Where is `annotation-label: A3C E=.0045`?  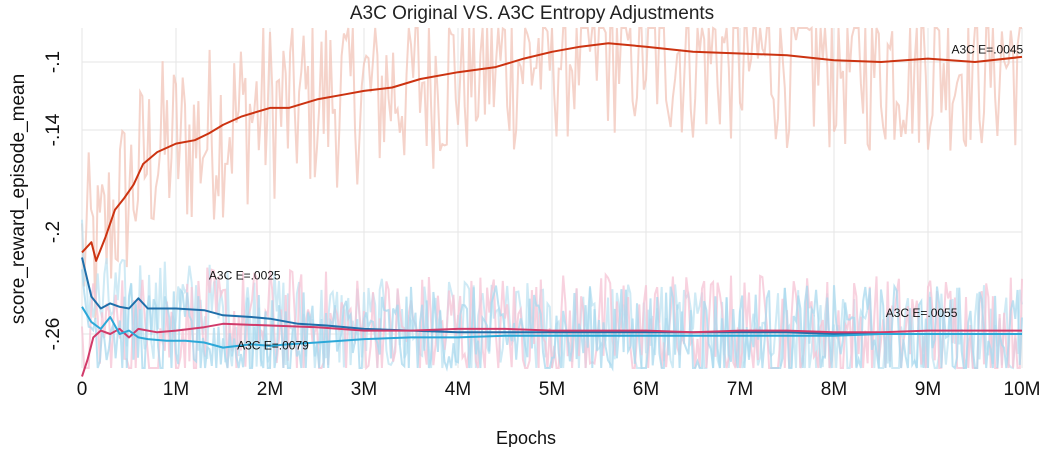 annotation-label: A3C E=.0045 is located at coordinates (988, 50).